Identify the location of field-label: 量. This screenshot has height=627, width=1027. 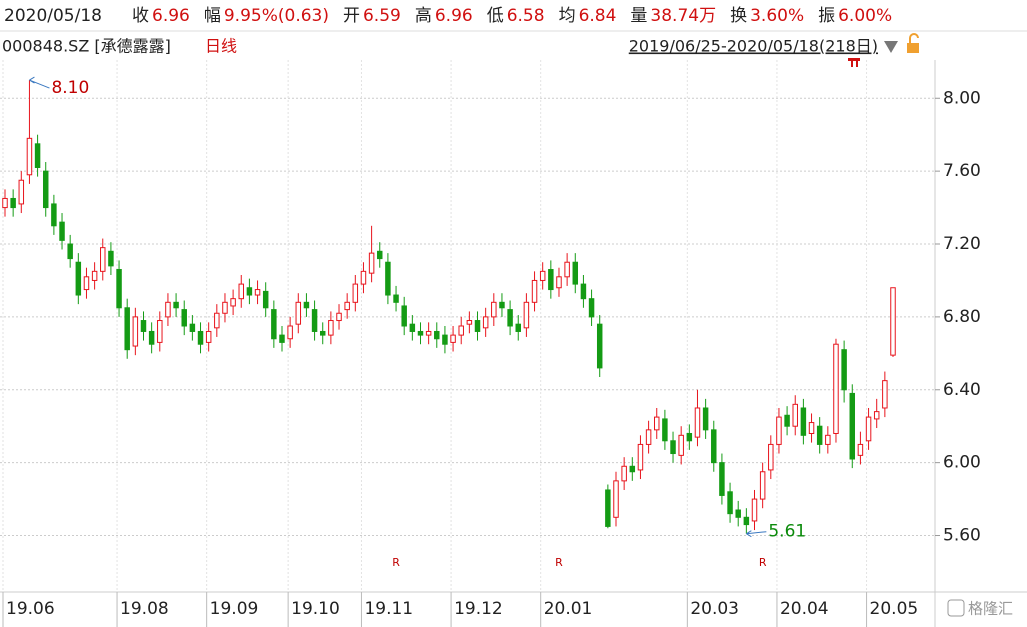
(638, 16).